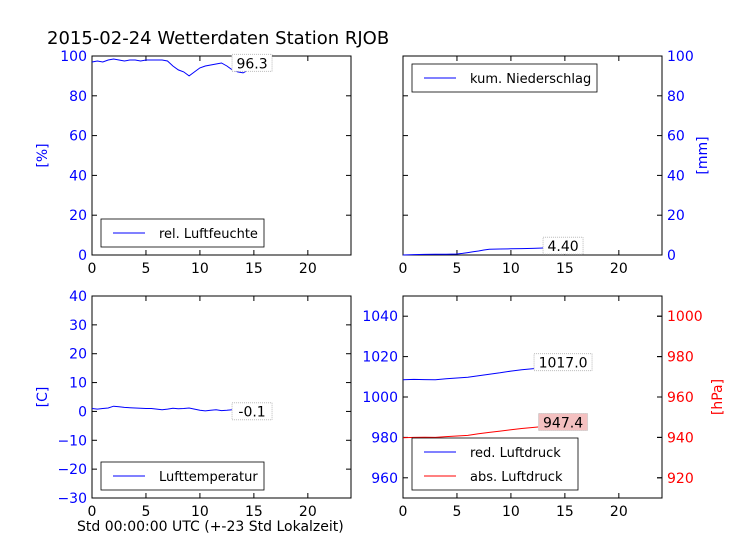 This screenshot has width=736, height=552. What do you see at coordinates (384, 438) in the screenshot?
I see `y-tick-label: 980` at bounding box center [384, 438].